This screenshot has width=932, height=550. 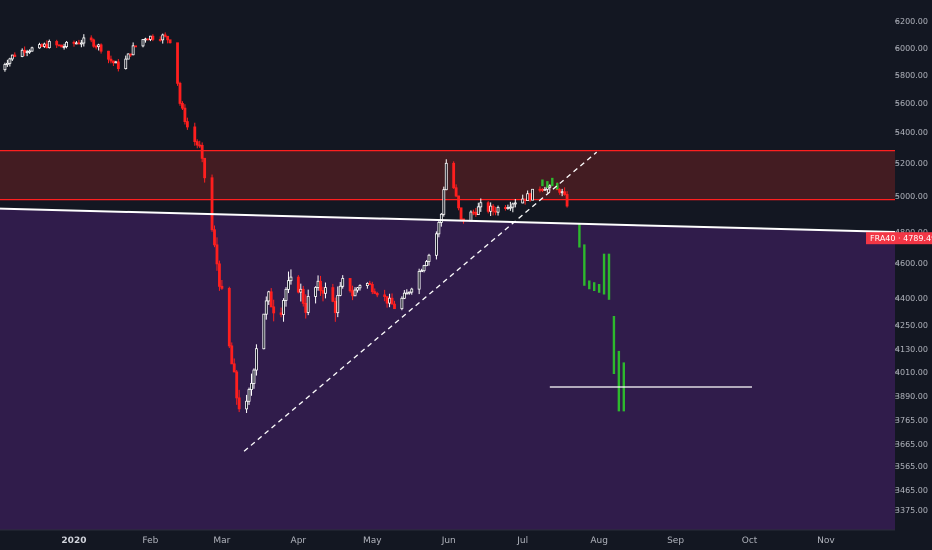 What do you see at coordinates (221, 541) in the screenshot?
I see `time-tick-label: Mar` at bounding box center [221, 541].